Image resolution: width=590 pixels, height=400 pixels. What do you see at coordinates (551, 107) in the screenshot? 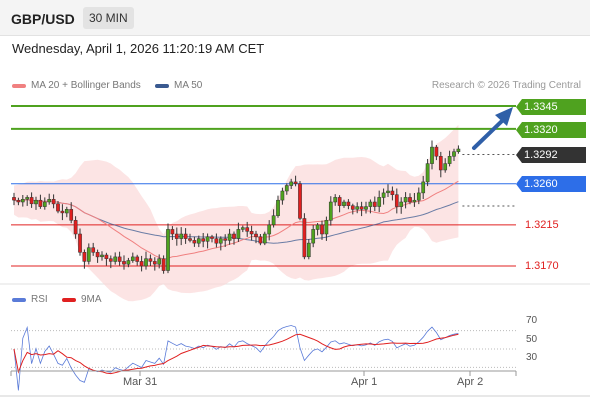
I see `level-label-r2: 1.3345` at bounding box center [551, 107].